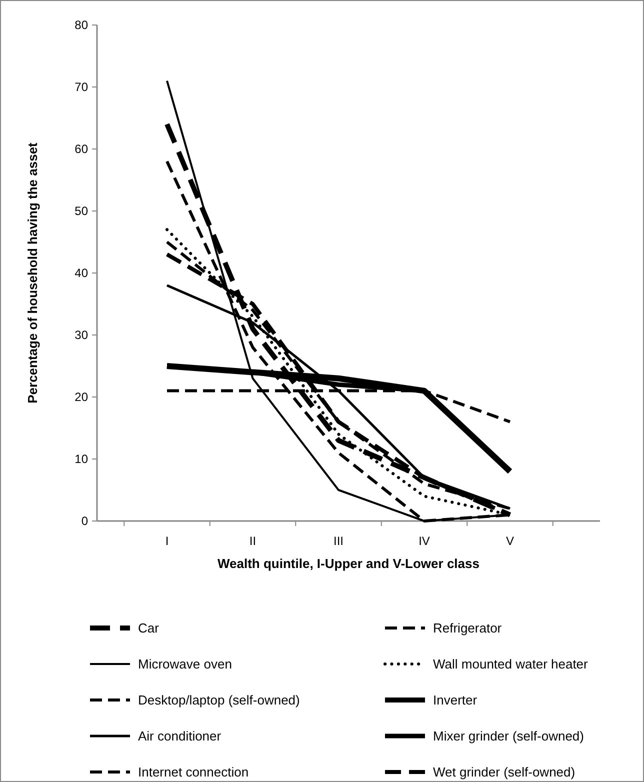 This screenshot has height=782, width=644. What do you see at coordinates (84, 521) in the screenshot?
I see `y-tick-label: 0` at bounding box center [84, 521].